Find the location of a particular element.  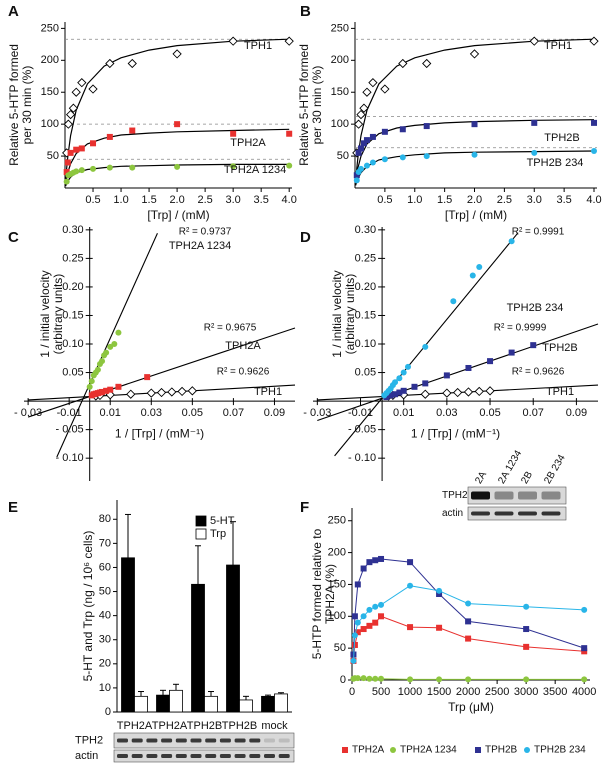

fit-curve is located at coordinates (177, 109).